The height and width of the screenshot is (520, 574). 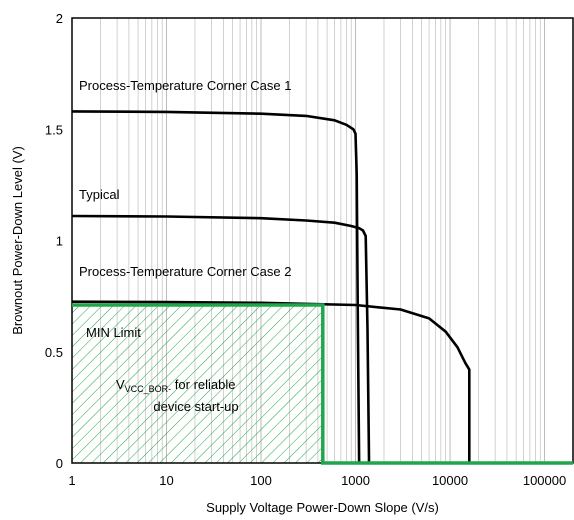 I want to click on min-limit-hatch, so click(x=197, y=384).